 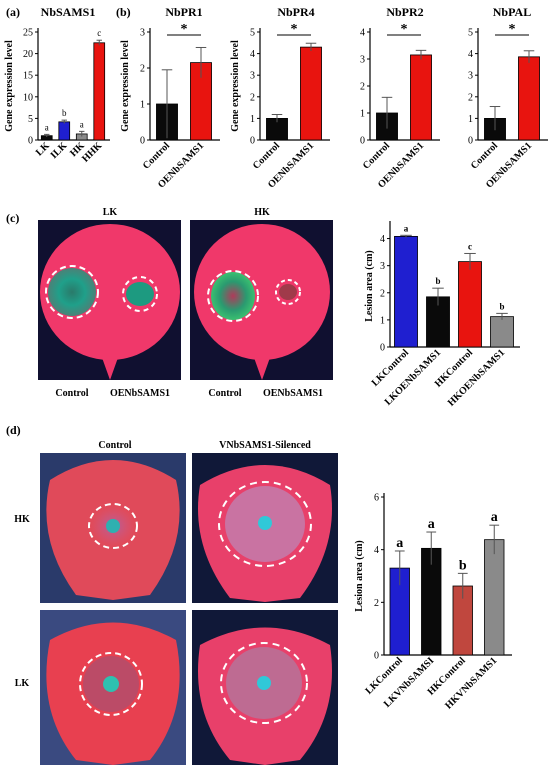 What do you see at coordinates (233, 296) in the screenshot?
I see `lesion-c-hk-control` at bounding box center [233, 296].